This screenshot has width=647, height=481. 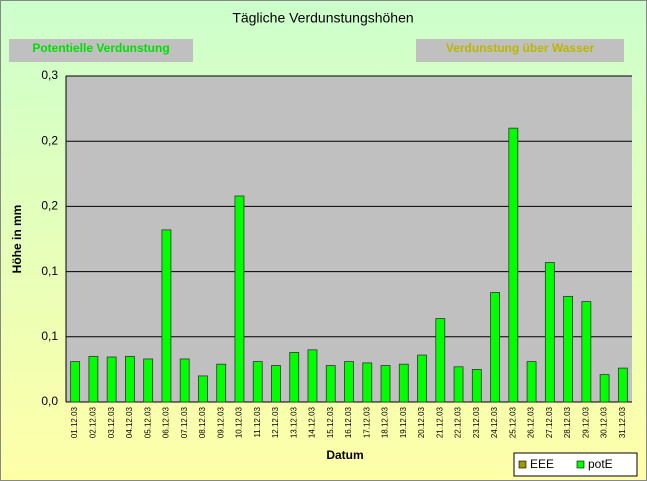 I want to click on x-tick-label: 24.12.03, so click(x=494, y=422).